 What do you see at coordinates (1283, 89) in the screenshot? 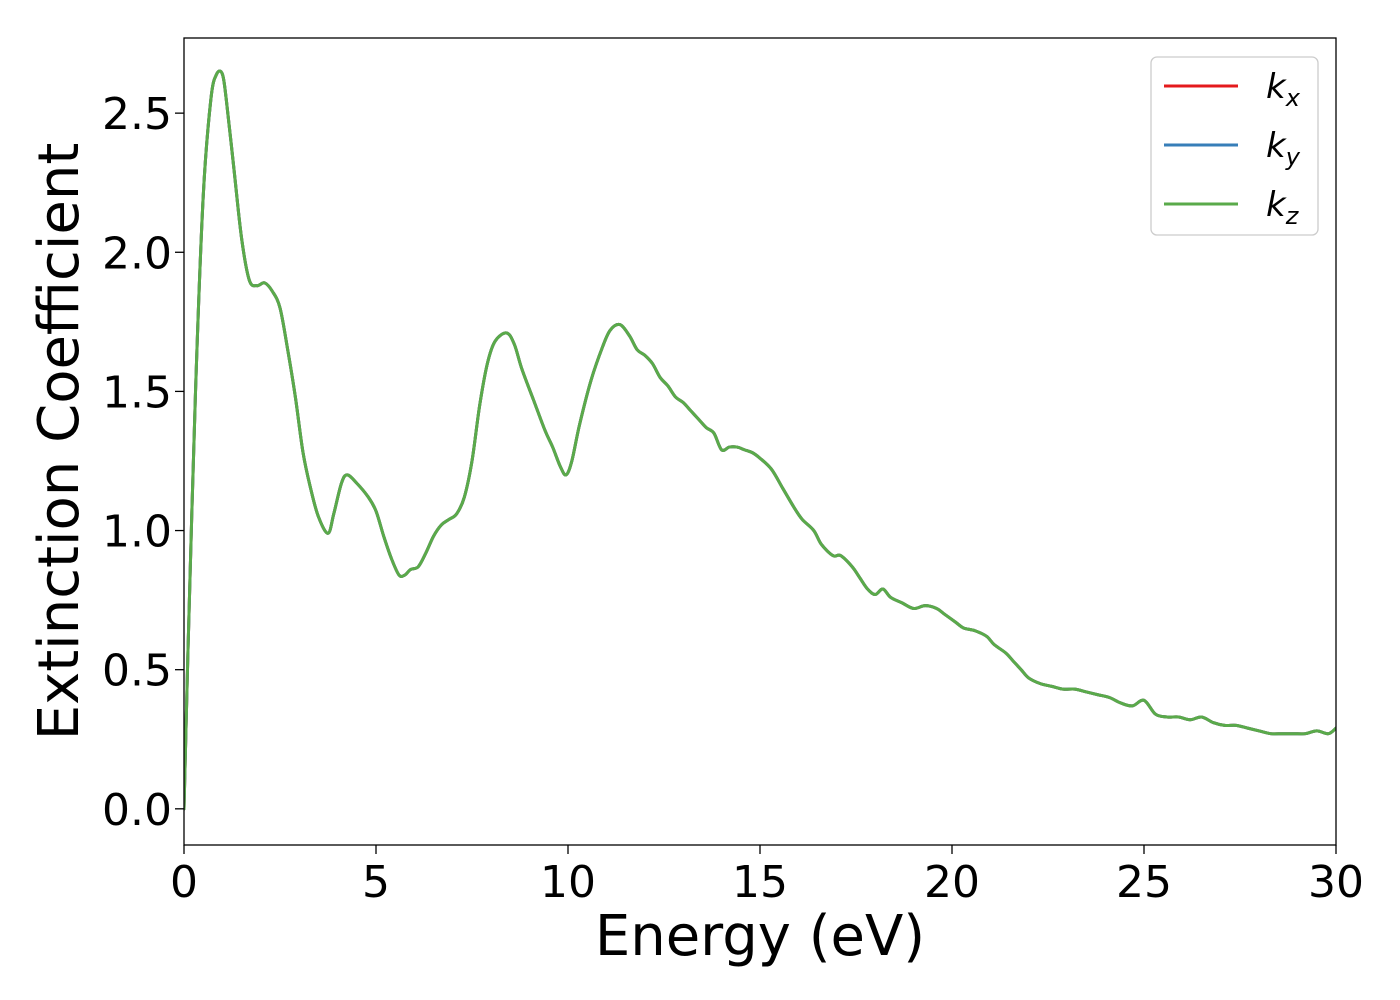
I see `legend-label: kx` at bounding box center [1283, 89].